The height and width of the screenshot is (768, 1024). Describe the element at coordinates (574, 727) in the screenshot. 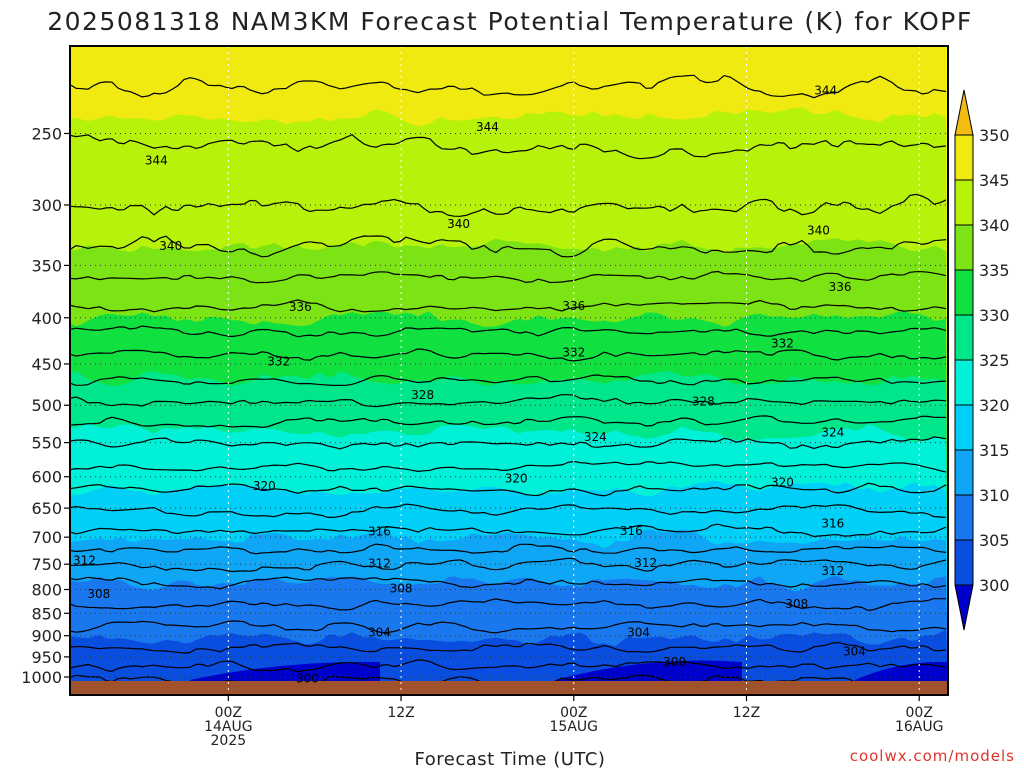

I see `x-tick-label: 15AUG` at that location.